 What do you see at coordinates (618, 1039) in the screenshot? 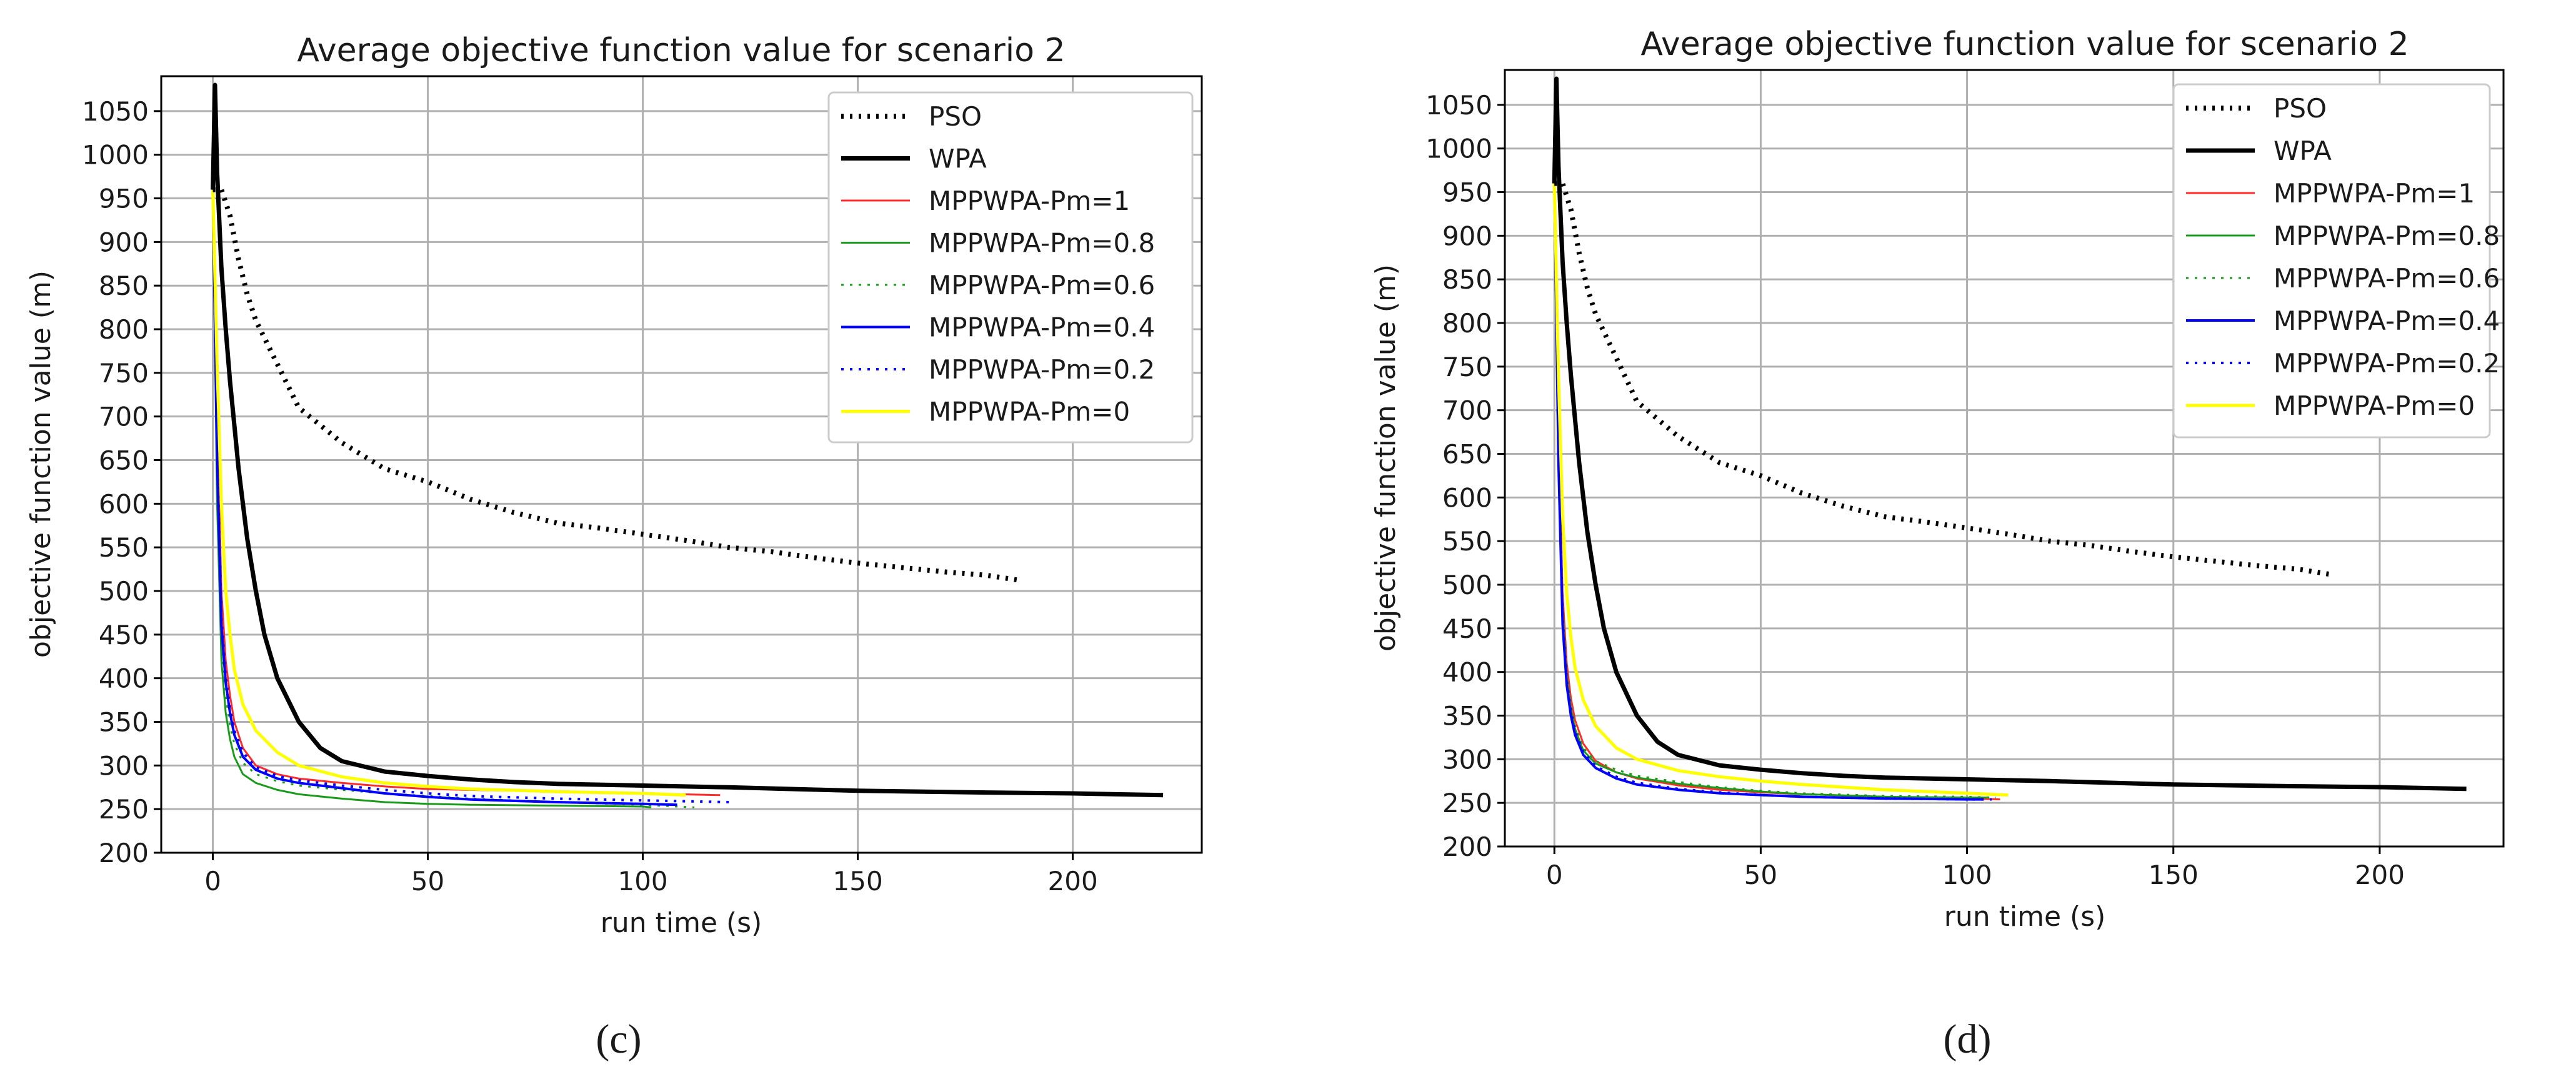
I see `panel-label: (c)` at bounding box center [618, 1039].